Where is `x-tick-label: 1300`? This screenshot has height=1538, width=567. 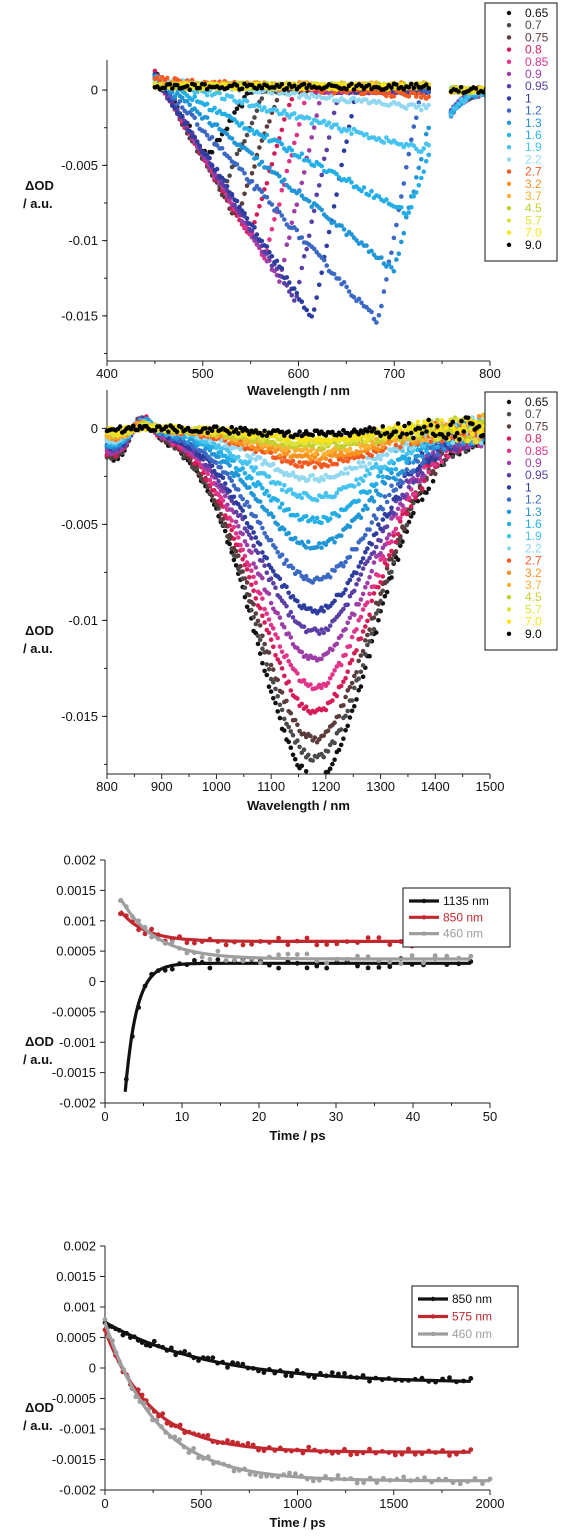
x-tick-label: 1300 is located at coordinates (380, 786).